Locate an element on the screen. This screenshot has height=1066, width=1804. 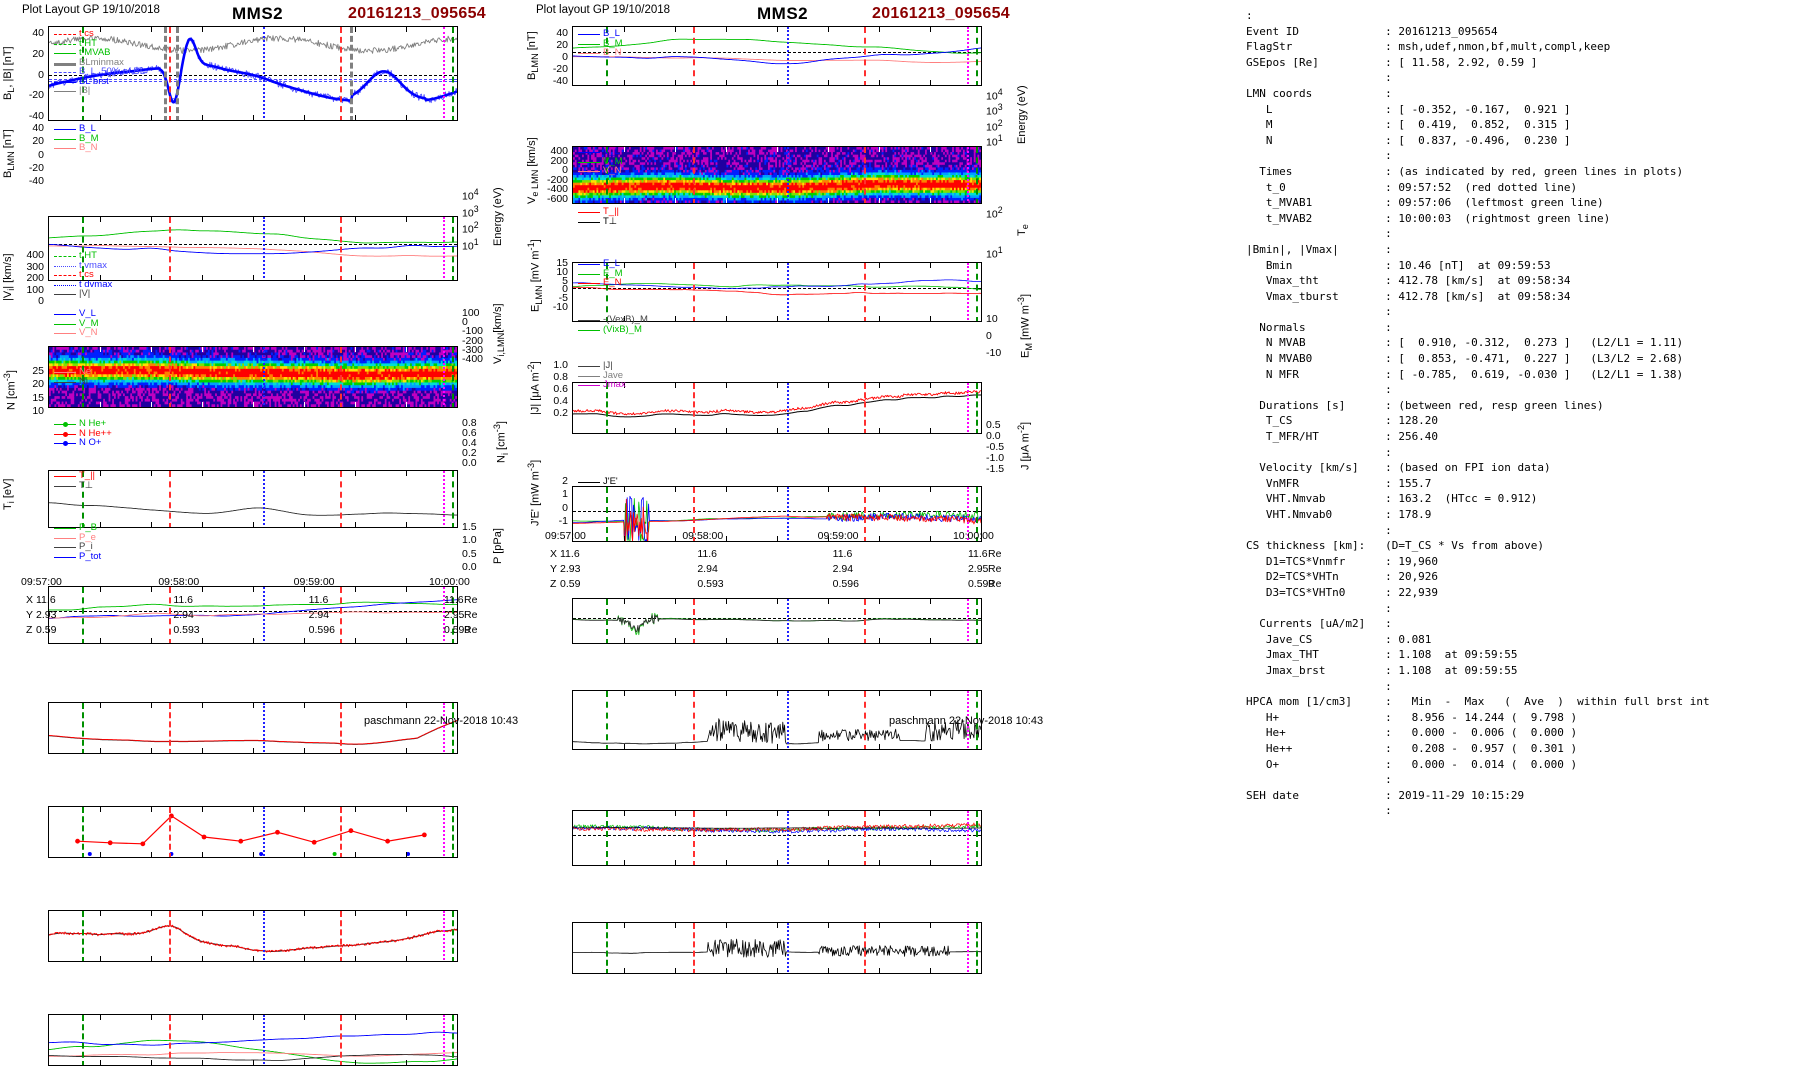
legend-label: N O+ is located at coordinates (90, 442).